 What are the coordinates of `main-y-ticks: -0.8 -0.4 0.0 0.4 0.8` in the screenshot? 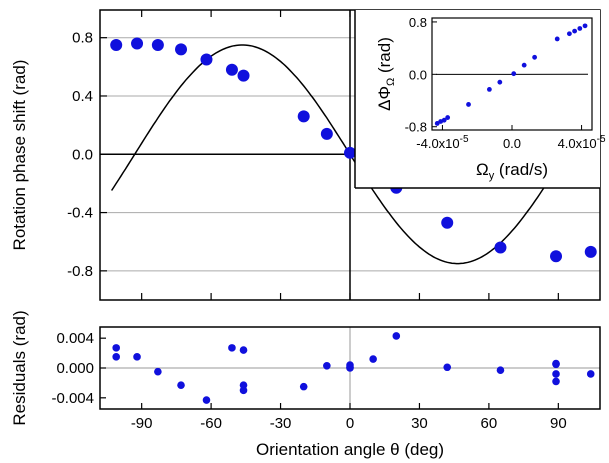 It's located at (87, 155).